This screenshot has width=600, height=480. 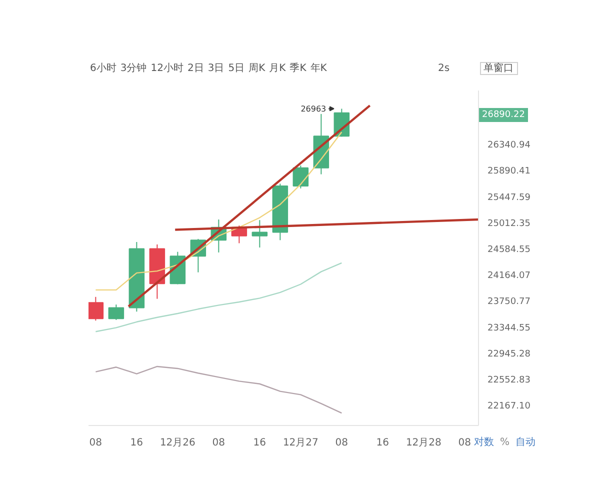 I want to click on y-tick-label: 22945.28, so click(x=509, y=354).